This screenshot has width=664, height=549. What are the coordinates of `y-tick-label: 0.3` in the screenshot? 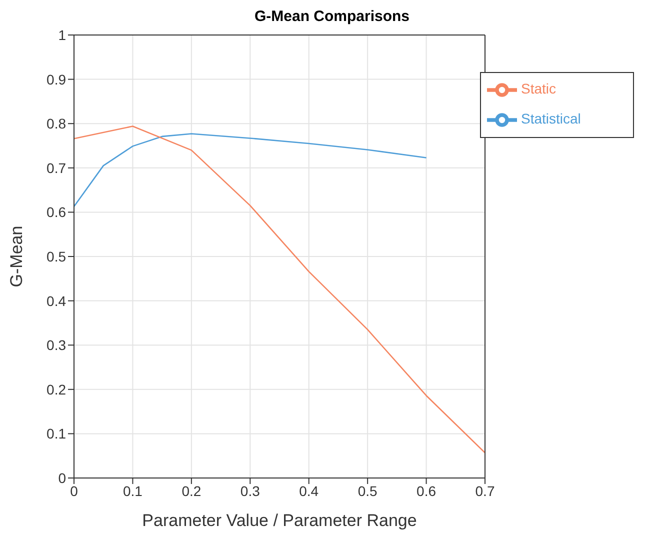 It's located at (56, 345).